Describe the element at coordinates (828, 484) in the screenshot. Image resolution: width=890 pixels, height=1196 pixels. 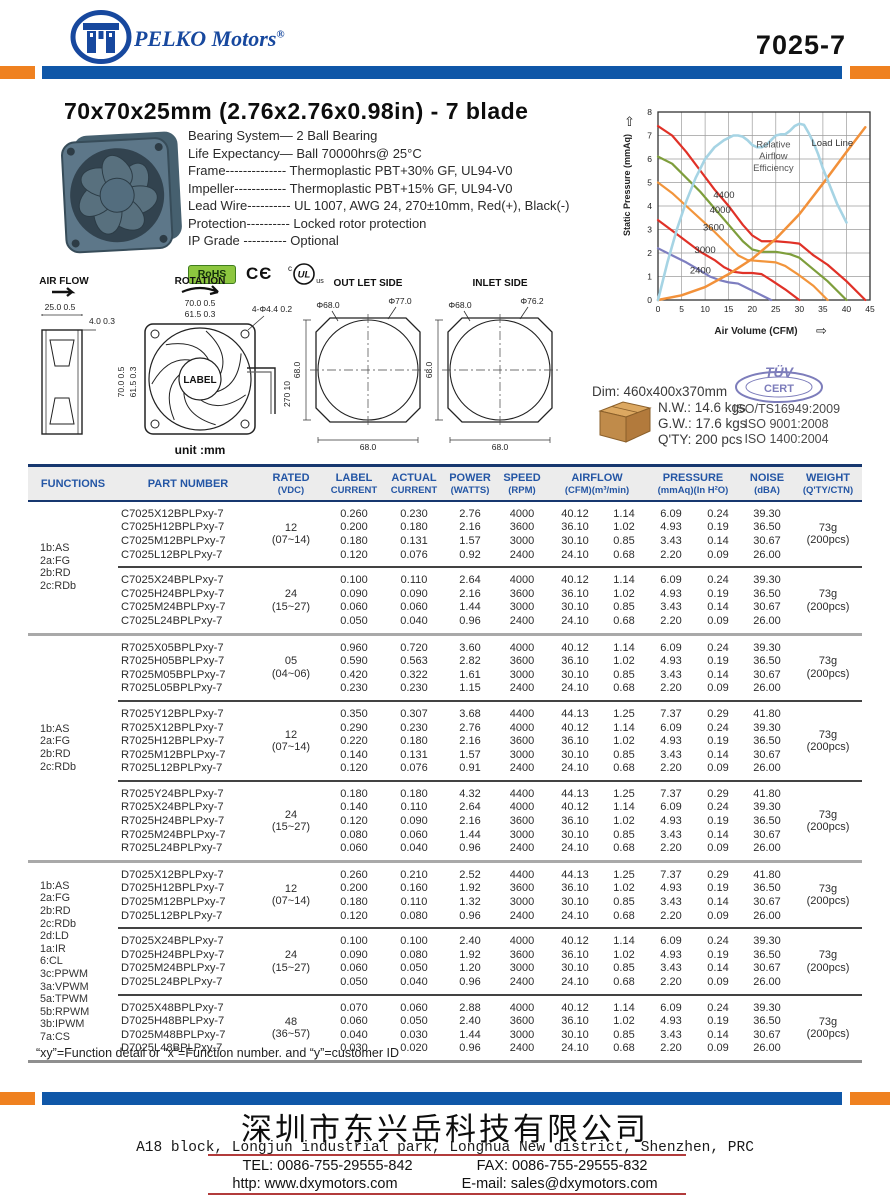
I see `col-weight: WEIGHT (Q'TY/CTN)` at that location.